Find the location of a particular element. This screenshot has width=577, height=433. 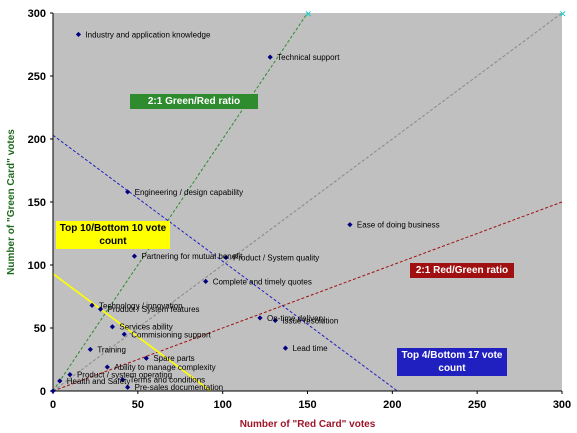

point-label: Ability to manage complexity is located at coordinates (164, 367).